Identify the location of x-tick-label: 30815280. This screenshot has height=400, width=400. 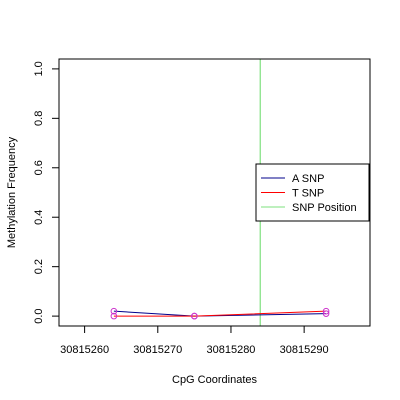
(230, 350).